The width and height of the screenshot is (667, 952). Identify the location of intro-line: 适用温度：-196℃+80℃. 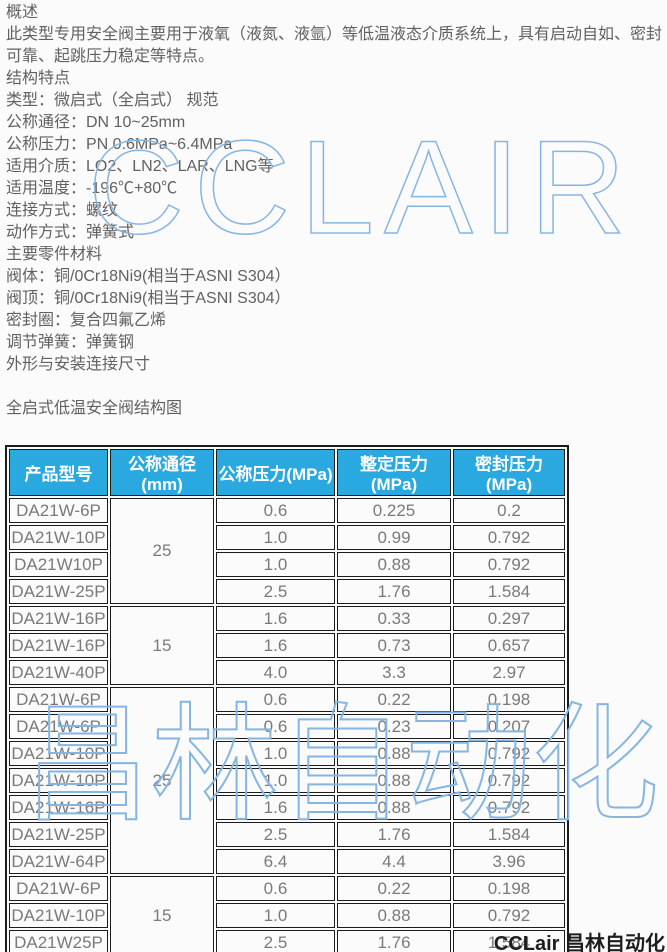
(92, 188).